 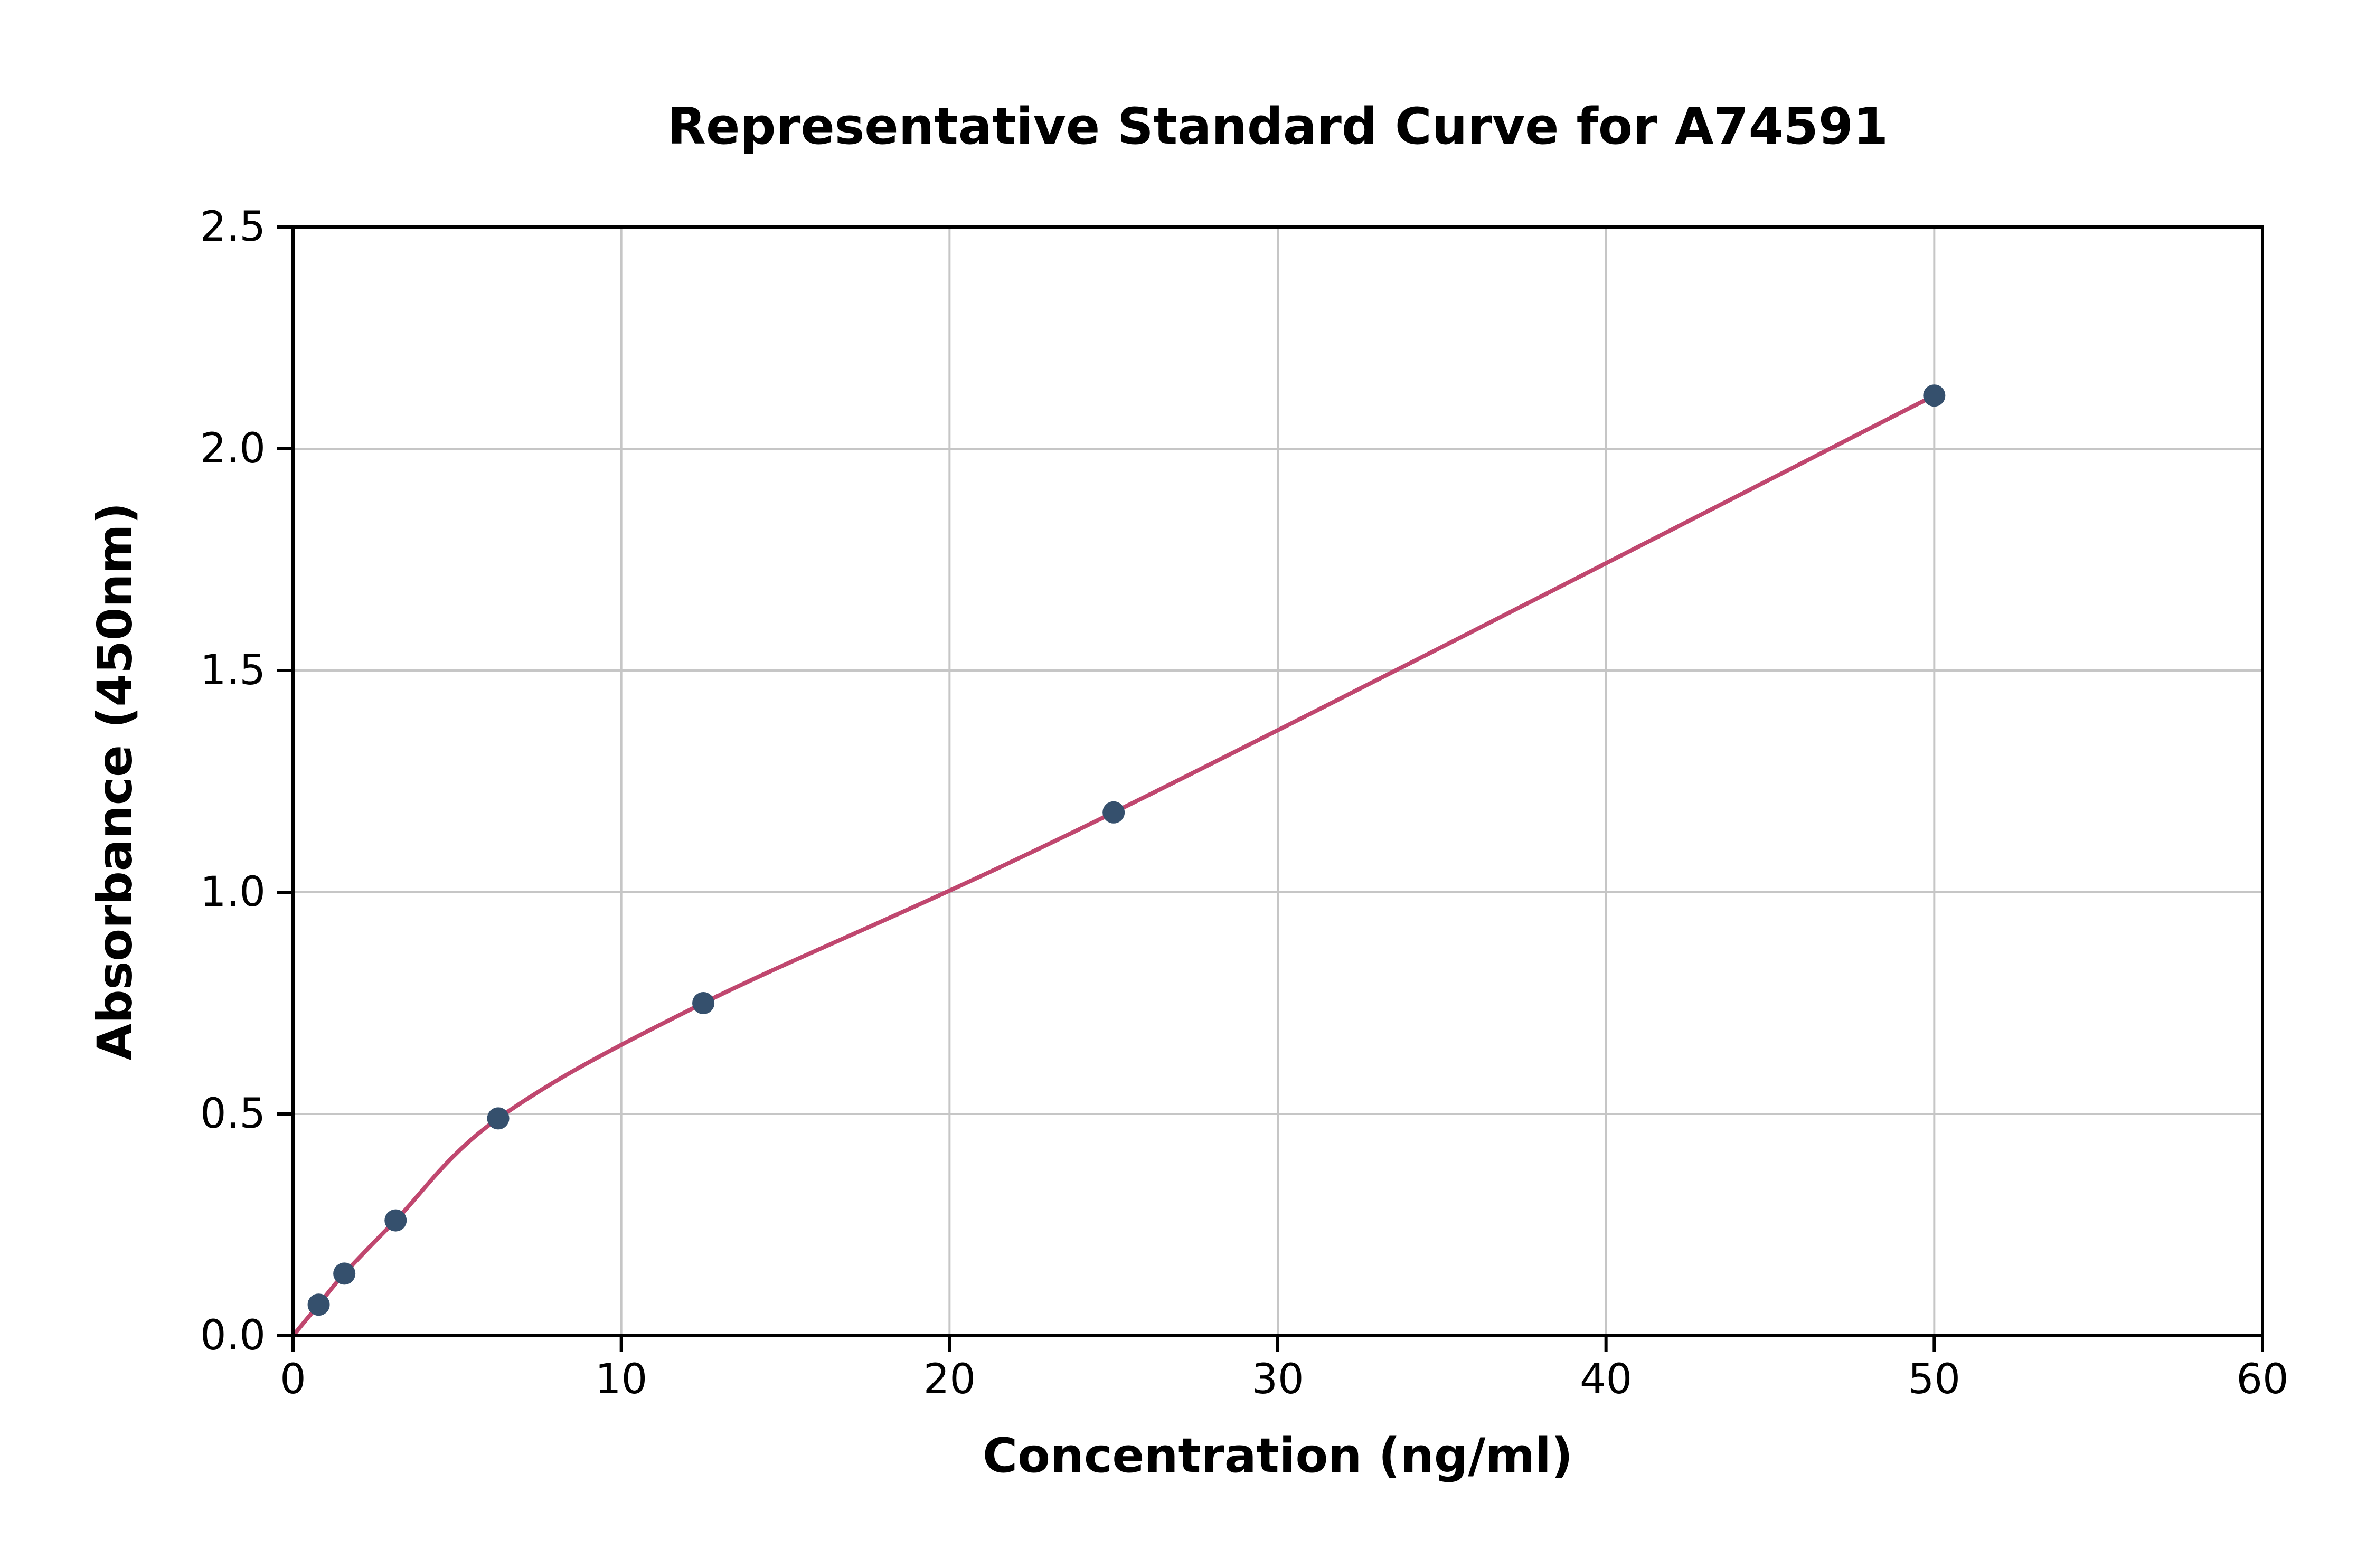 I want to click on y-tick-label: 2.5, so click(x=233, y=227).